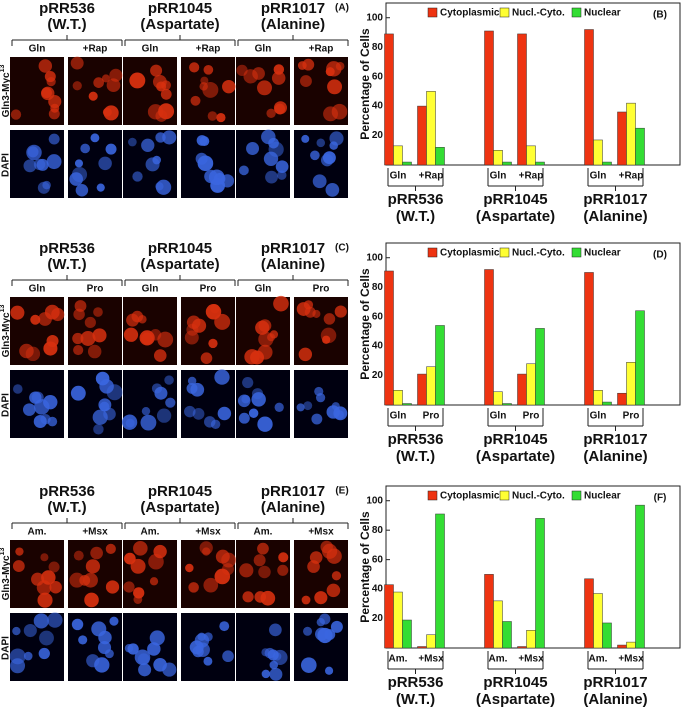  Describe the element at coordinates (293, 507) in the screenshot. I see `strain-sub: (Alanine)` at that location.